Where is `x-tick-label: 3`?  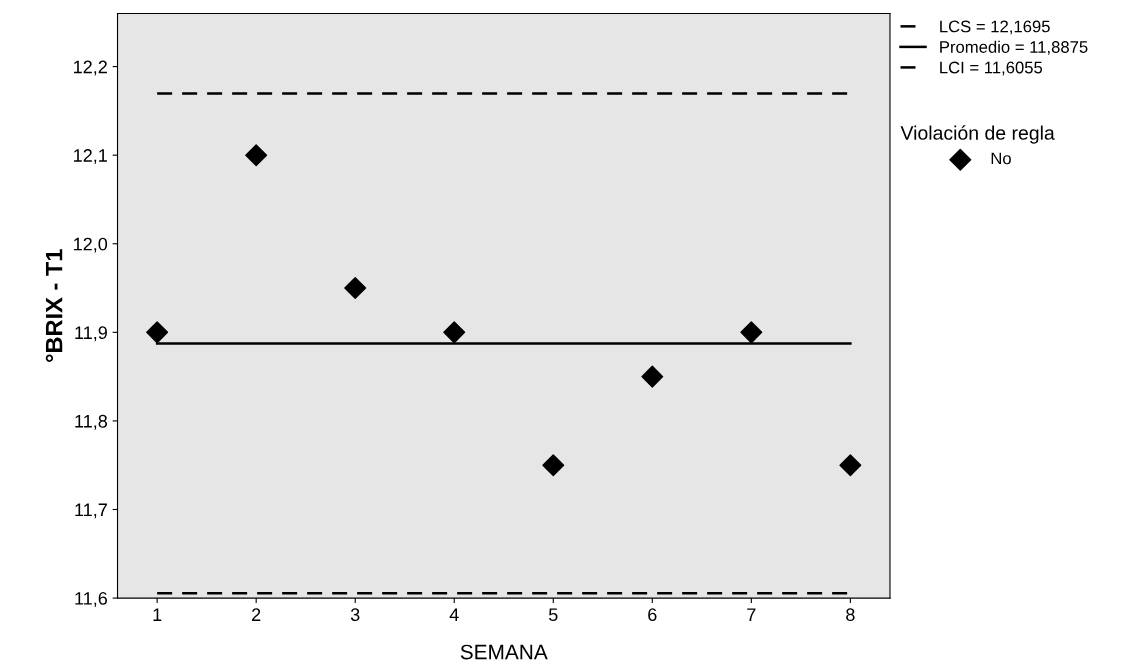 x-tick-label: 3 is located at coordinates (355, 615).